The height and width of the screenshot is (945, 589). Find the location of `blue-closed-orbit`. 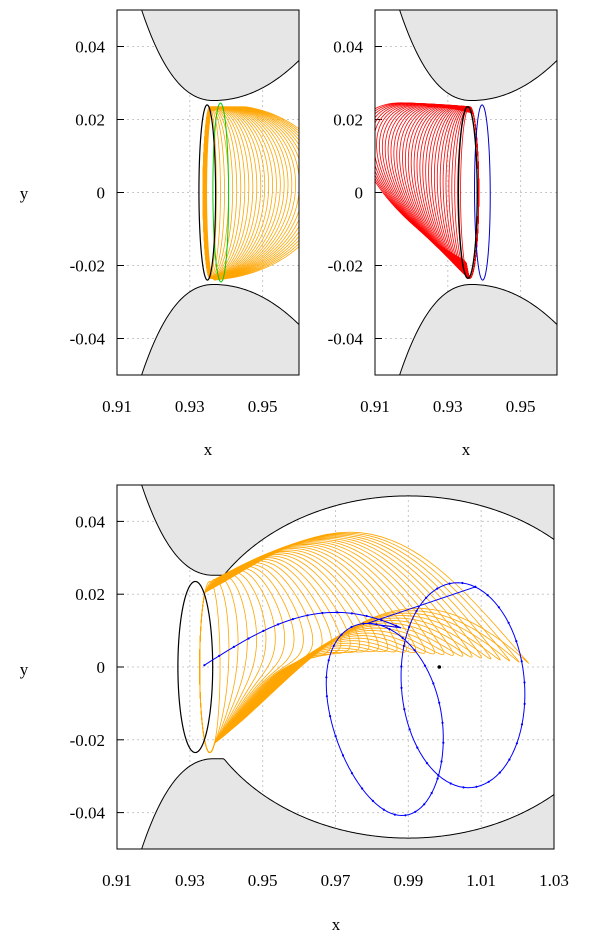

blue-closed-orbit is located at coordinates (482, 192).